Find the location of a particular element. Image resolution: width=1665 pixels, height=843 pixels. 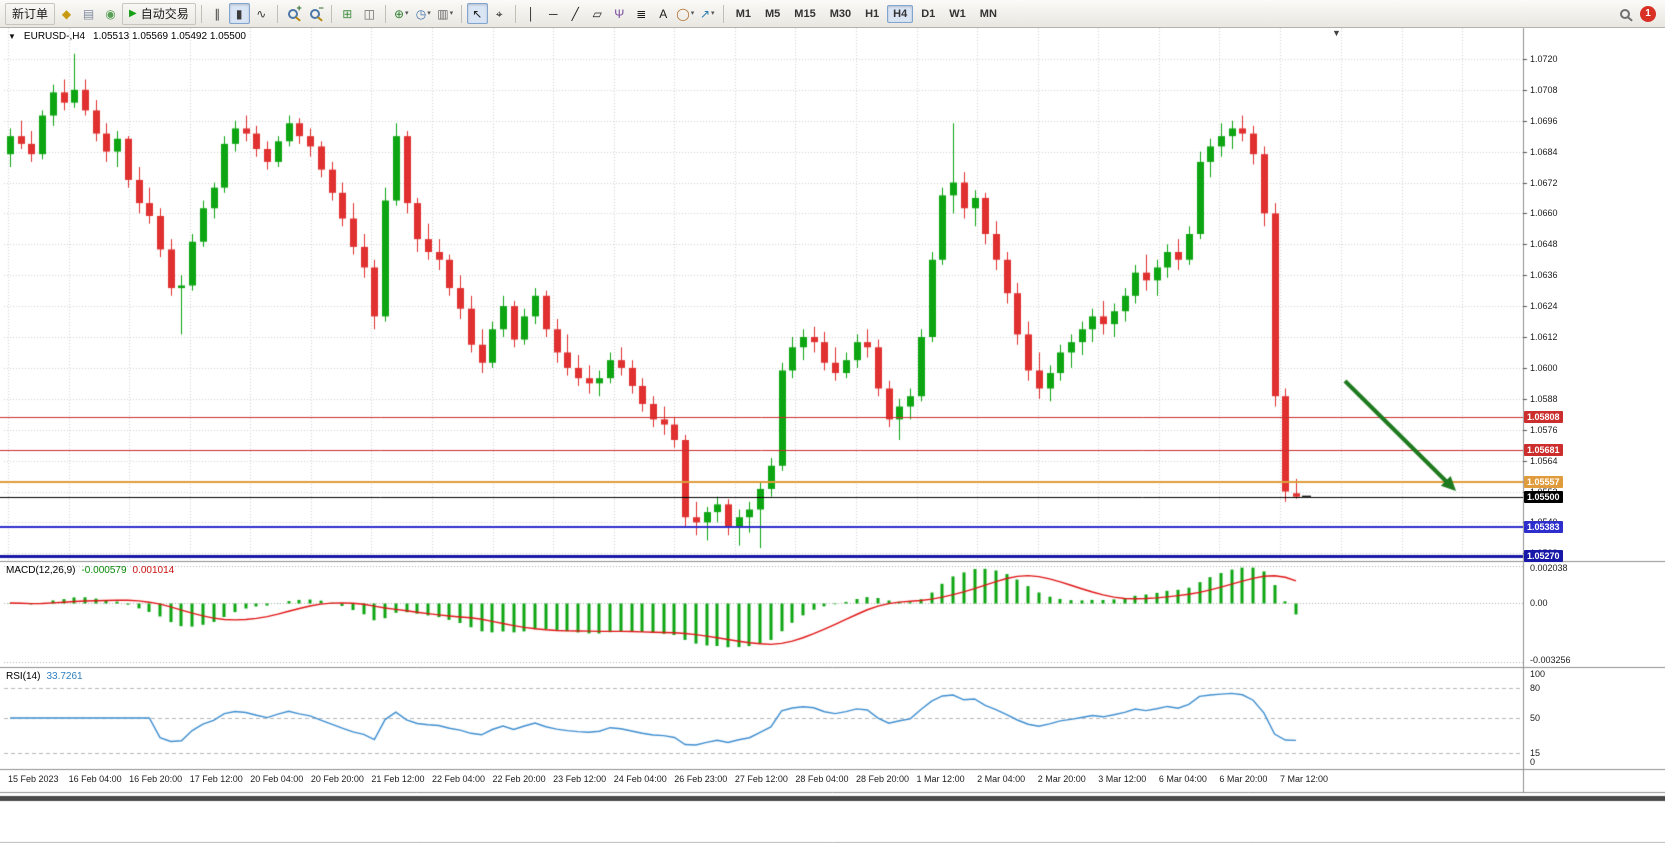

channel-icon: ▱ is located at coordinates (597, 13).